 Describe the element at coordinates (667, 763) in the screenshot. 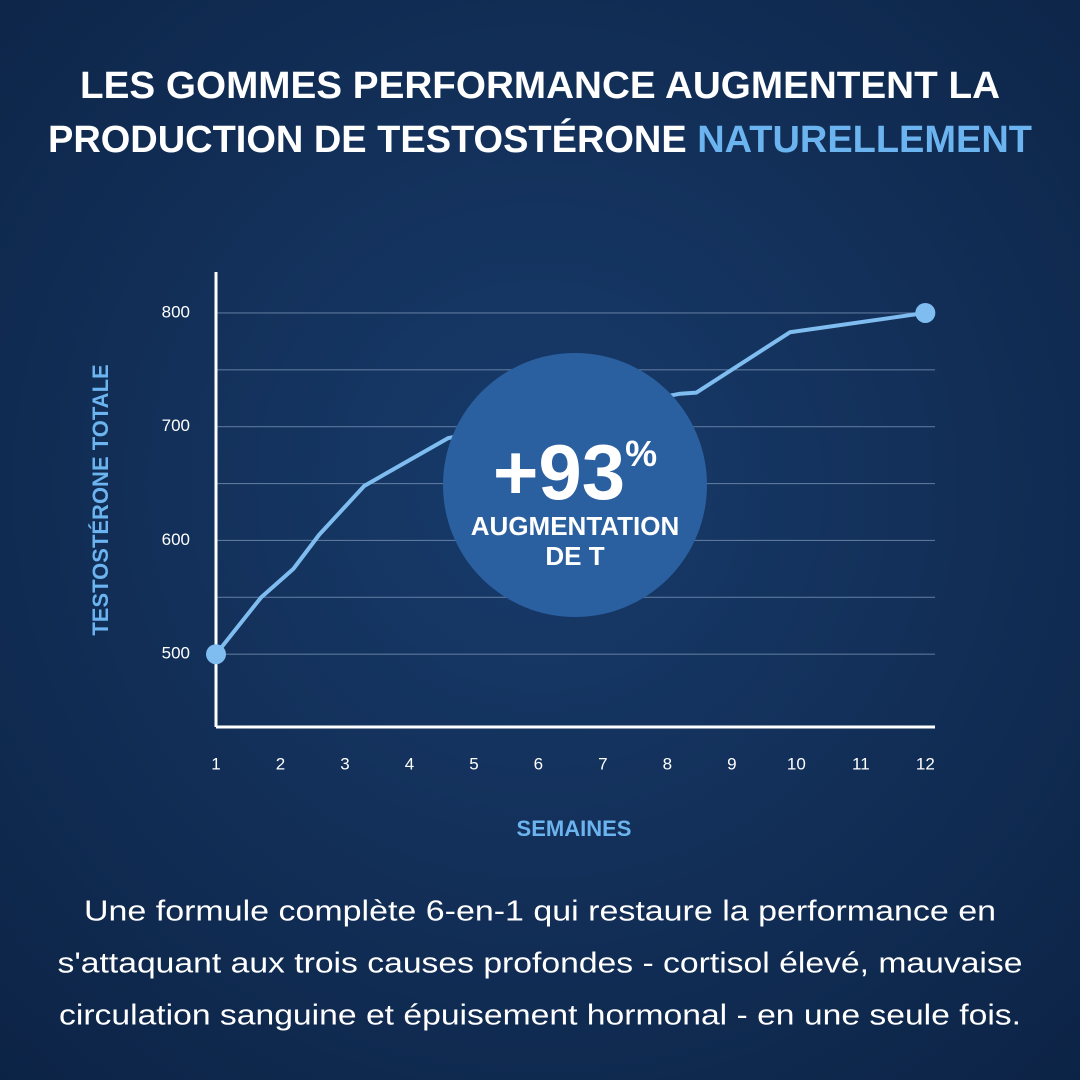

I see `x-tick-label: 8` at that location.